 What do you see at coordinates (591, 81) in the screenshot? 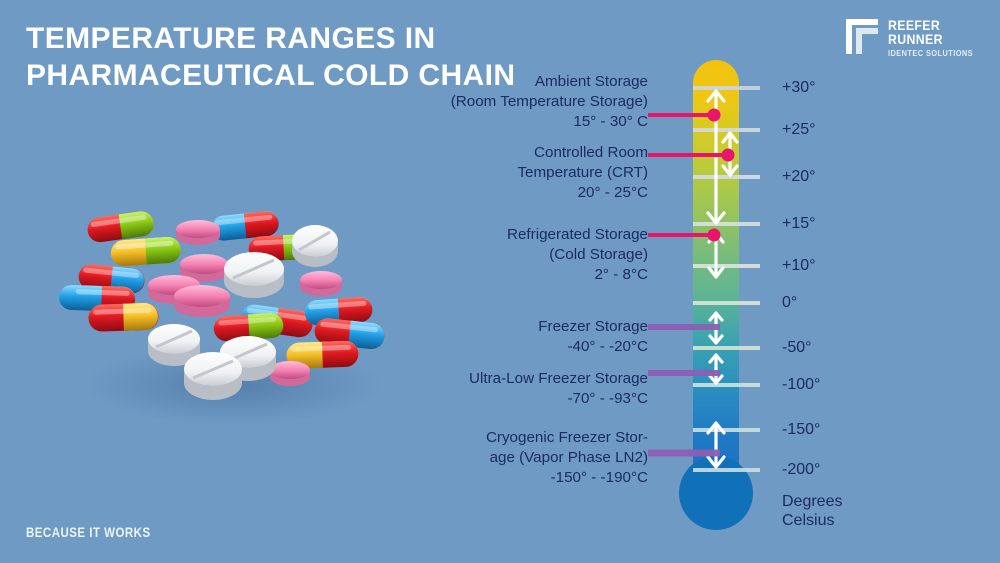
I see `callout-title: Ambient Storage` at bounding box center [591, 81].